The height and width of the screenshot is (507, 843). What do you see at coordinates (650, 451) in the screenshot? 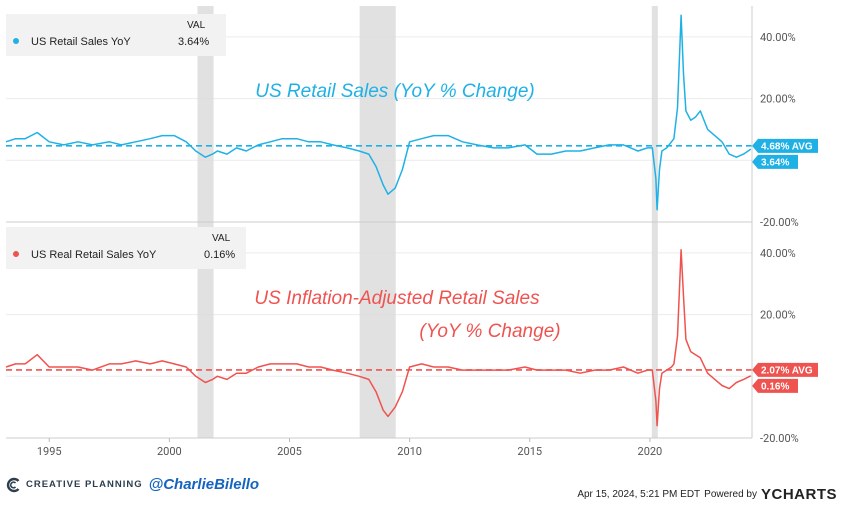
I see `xtick-label-5: 2020` at bounding box center [650, 451].